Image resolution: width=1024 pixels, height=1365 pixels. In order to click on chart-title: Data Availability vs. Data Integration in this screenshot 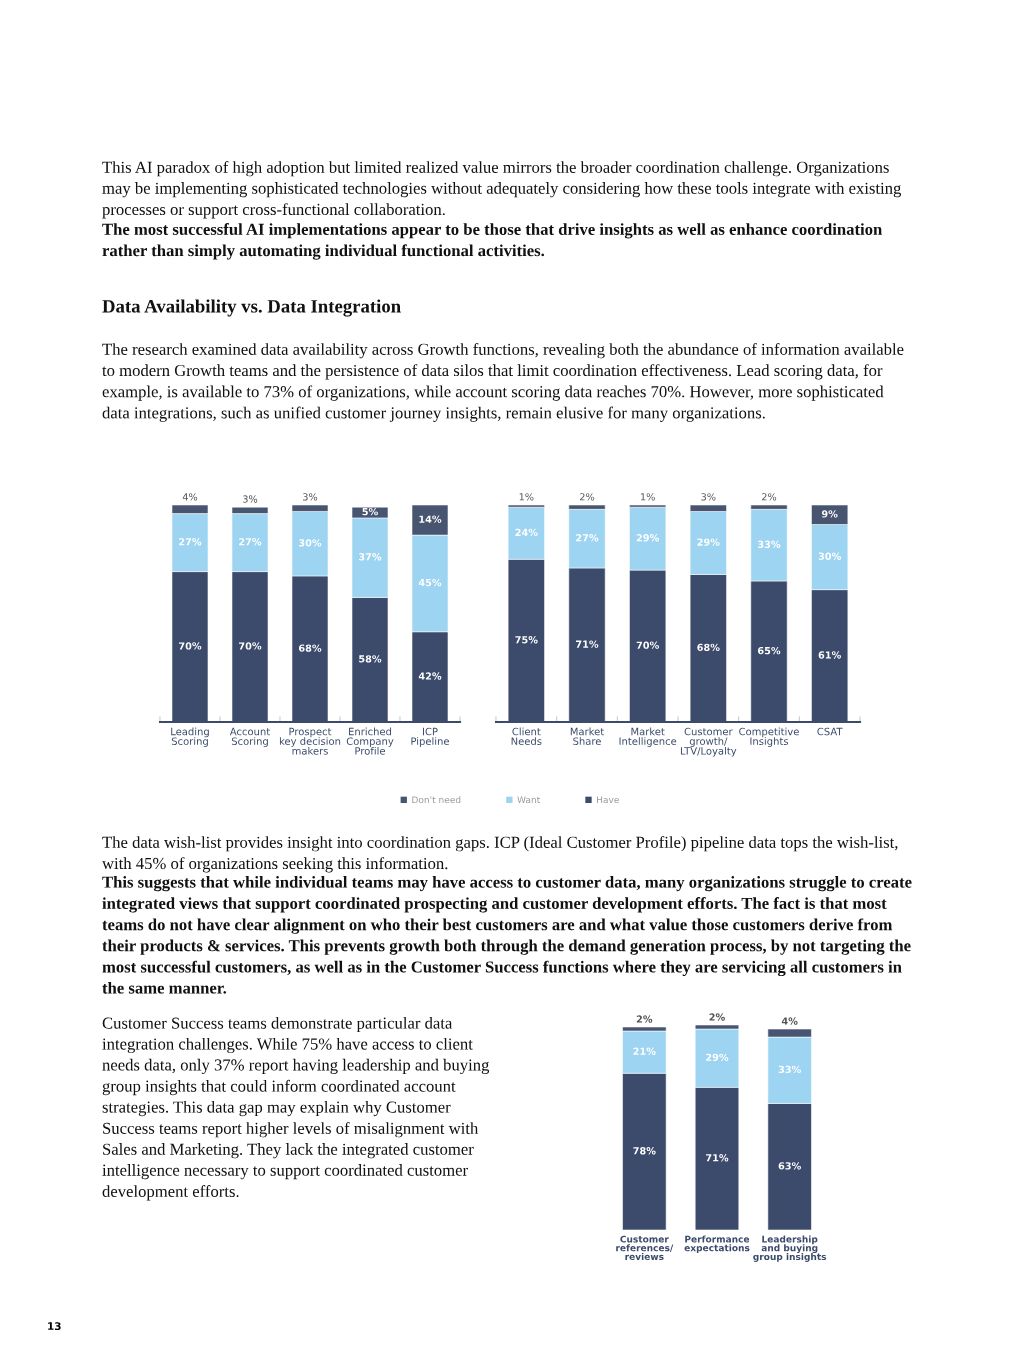, I will do `click(251, 308)`.